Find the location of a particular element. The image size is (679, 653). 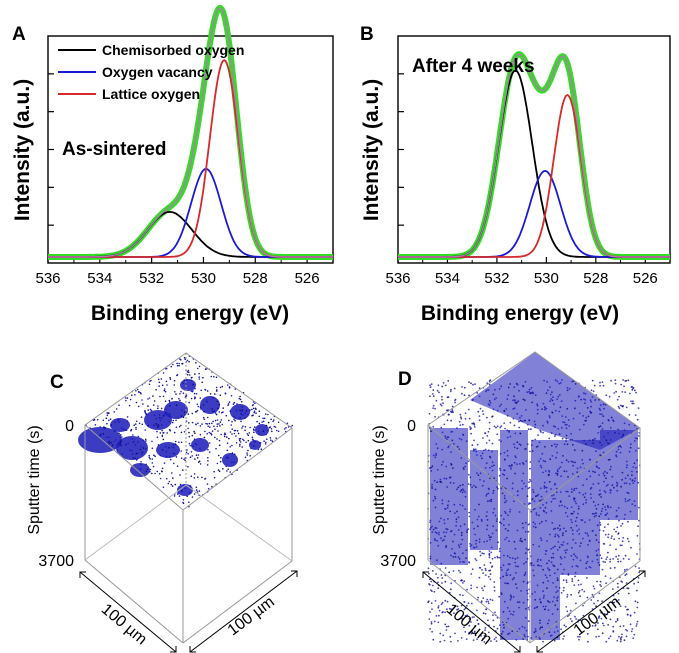

x-tick-label: 526 is located at coordinates (645, 278).